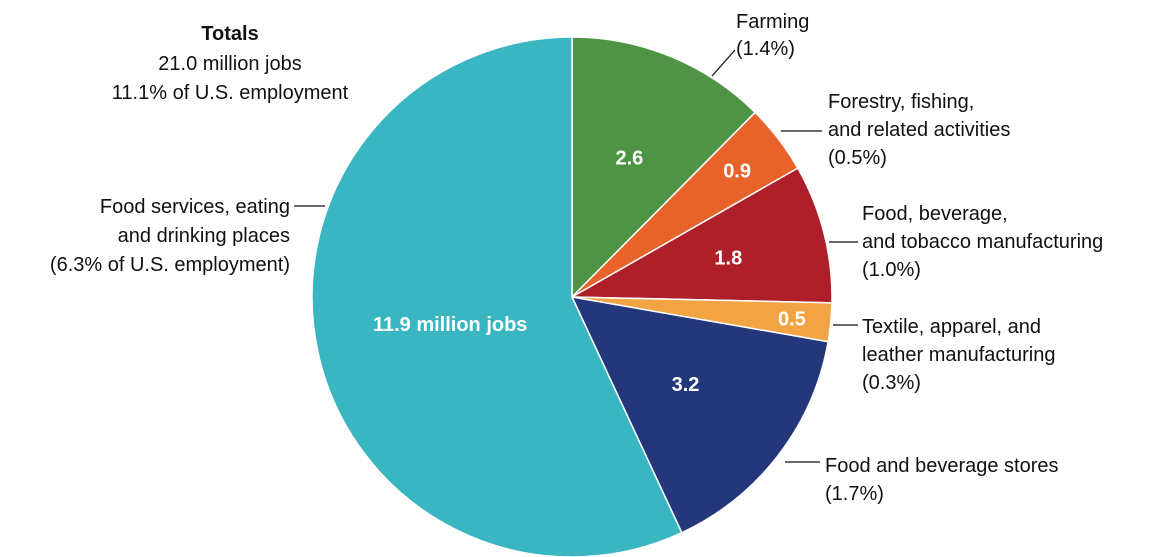  Describe the element at coordinates (792, 320) in the screenshot. I see `slice-value-label: 0.5` at that location.